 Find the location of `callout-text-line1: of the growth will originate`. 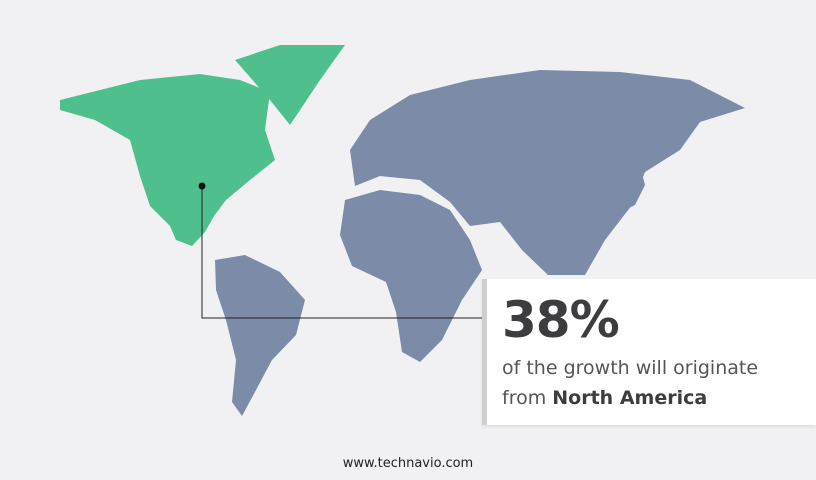

callout-text-line1: of the growth will originate is located at coordinates (630, 368).